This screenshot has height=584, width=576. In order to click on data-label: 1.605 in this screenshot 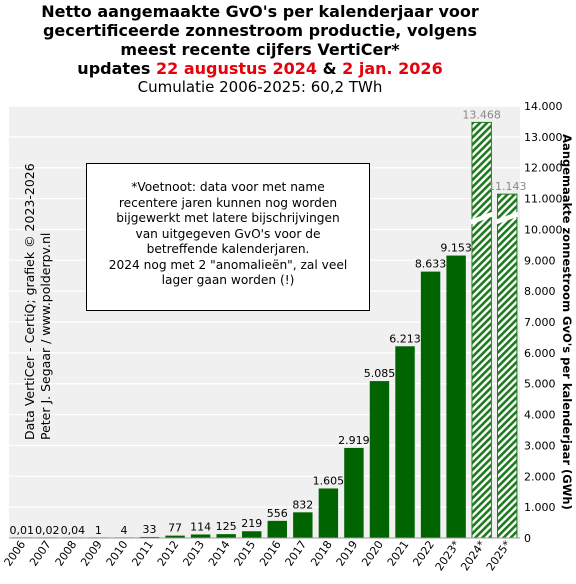, I will do `click(329, 480)`.